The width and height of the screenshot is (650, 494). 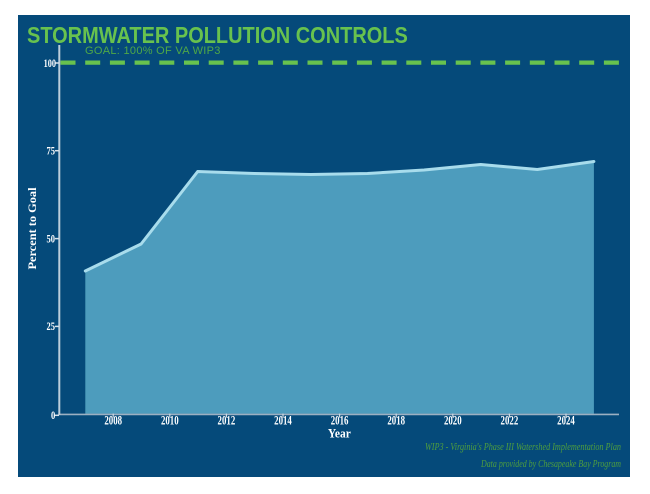 What do you see at coordinates (51, 239) in the screenshot?
I see `svg-text: 50` at bounding box center [51, 239].